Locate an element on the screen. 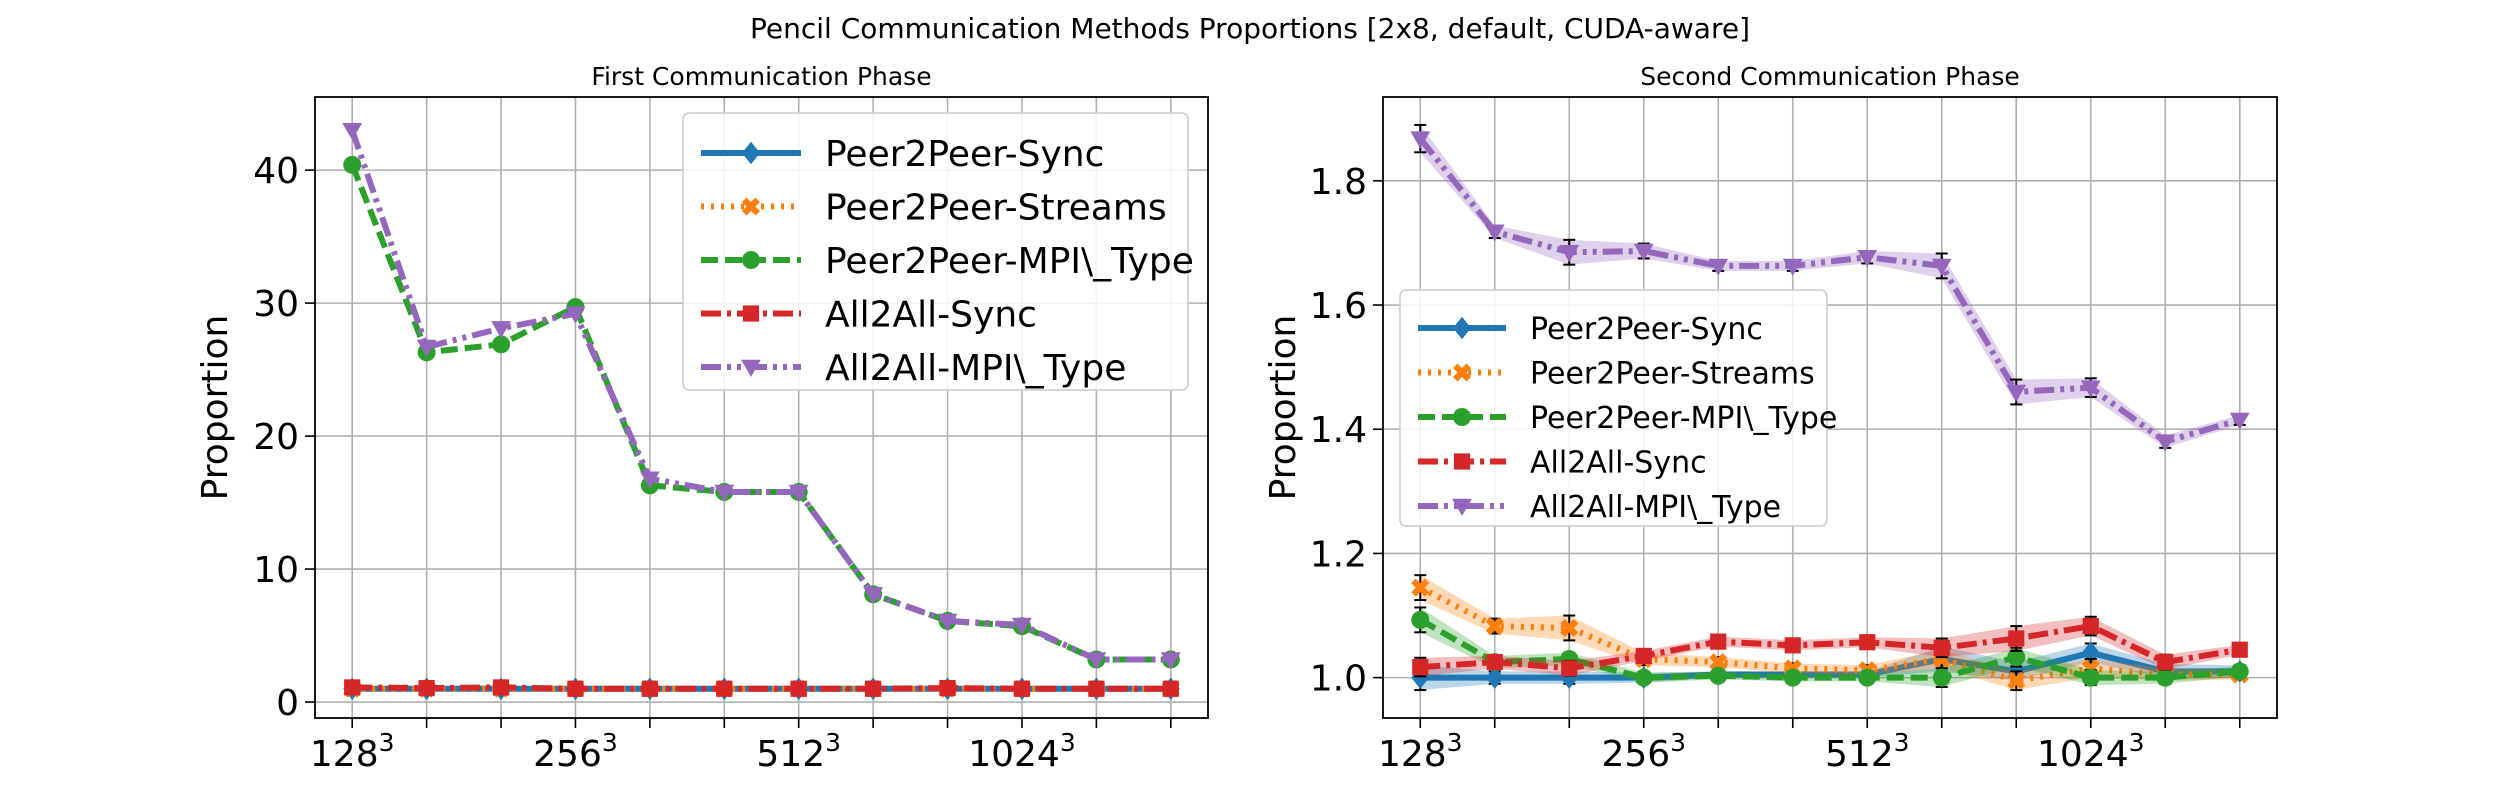  panel-1-ytick-label-3: 30 is located at coordinates (276, 304).